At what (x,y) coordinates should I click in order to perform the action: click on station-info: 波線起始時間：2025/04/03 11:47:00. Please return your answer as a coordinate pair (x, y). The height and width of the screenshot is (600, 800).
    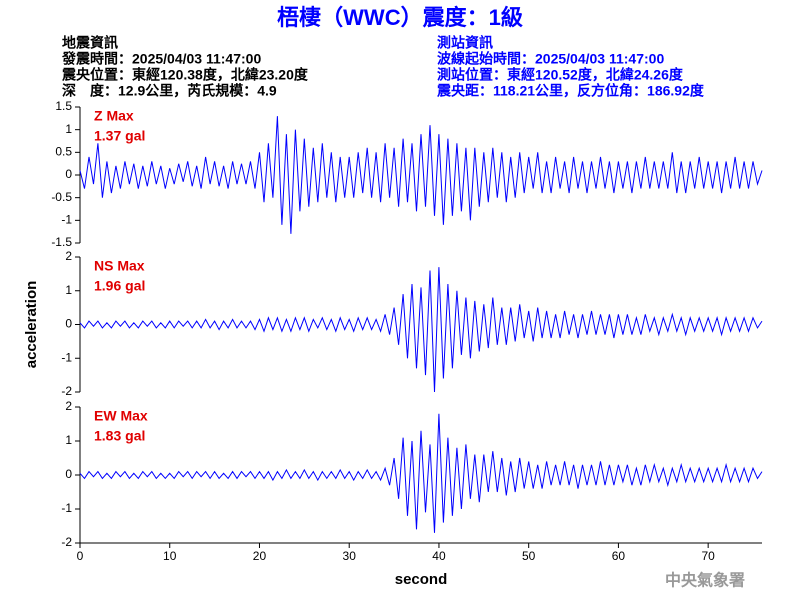
    Looking at the image, I should click on (550, 59).